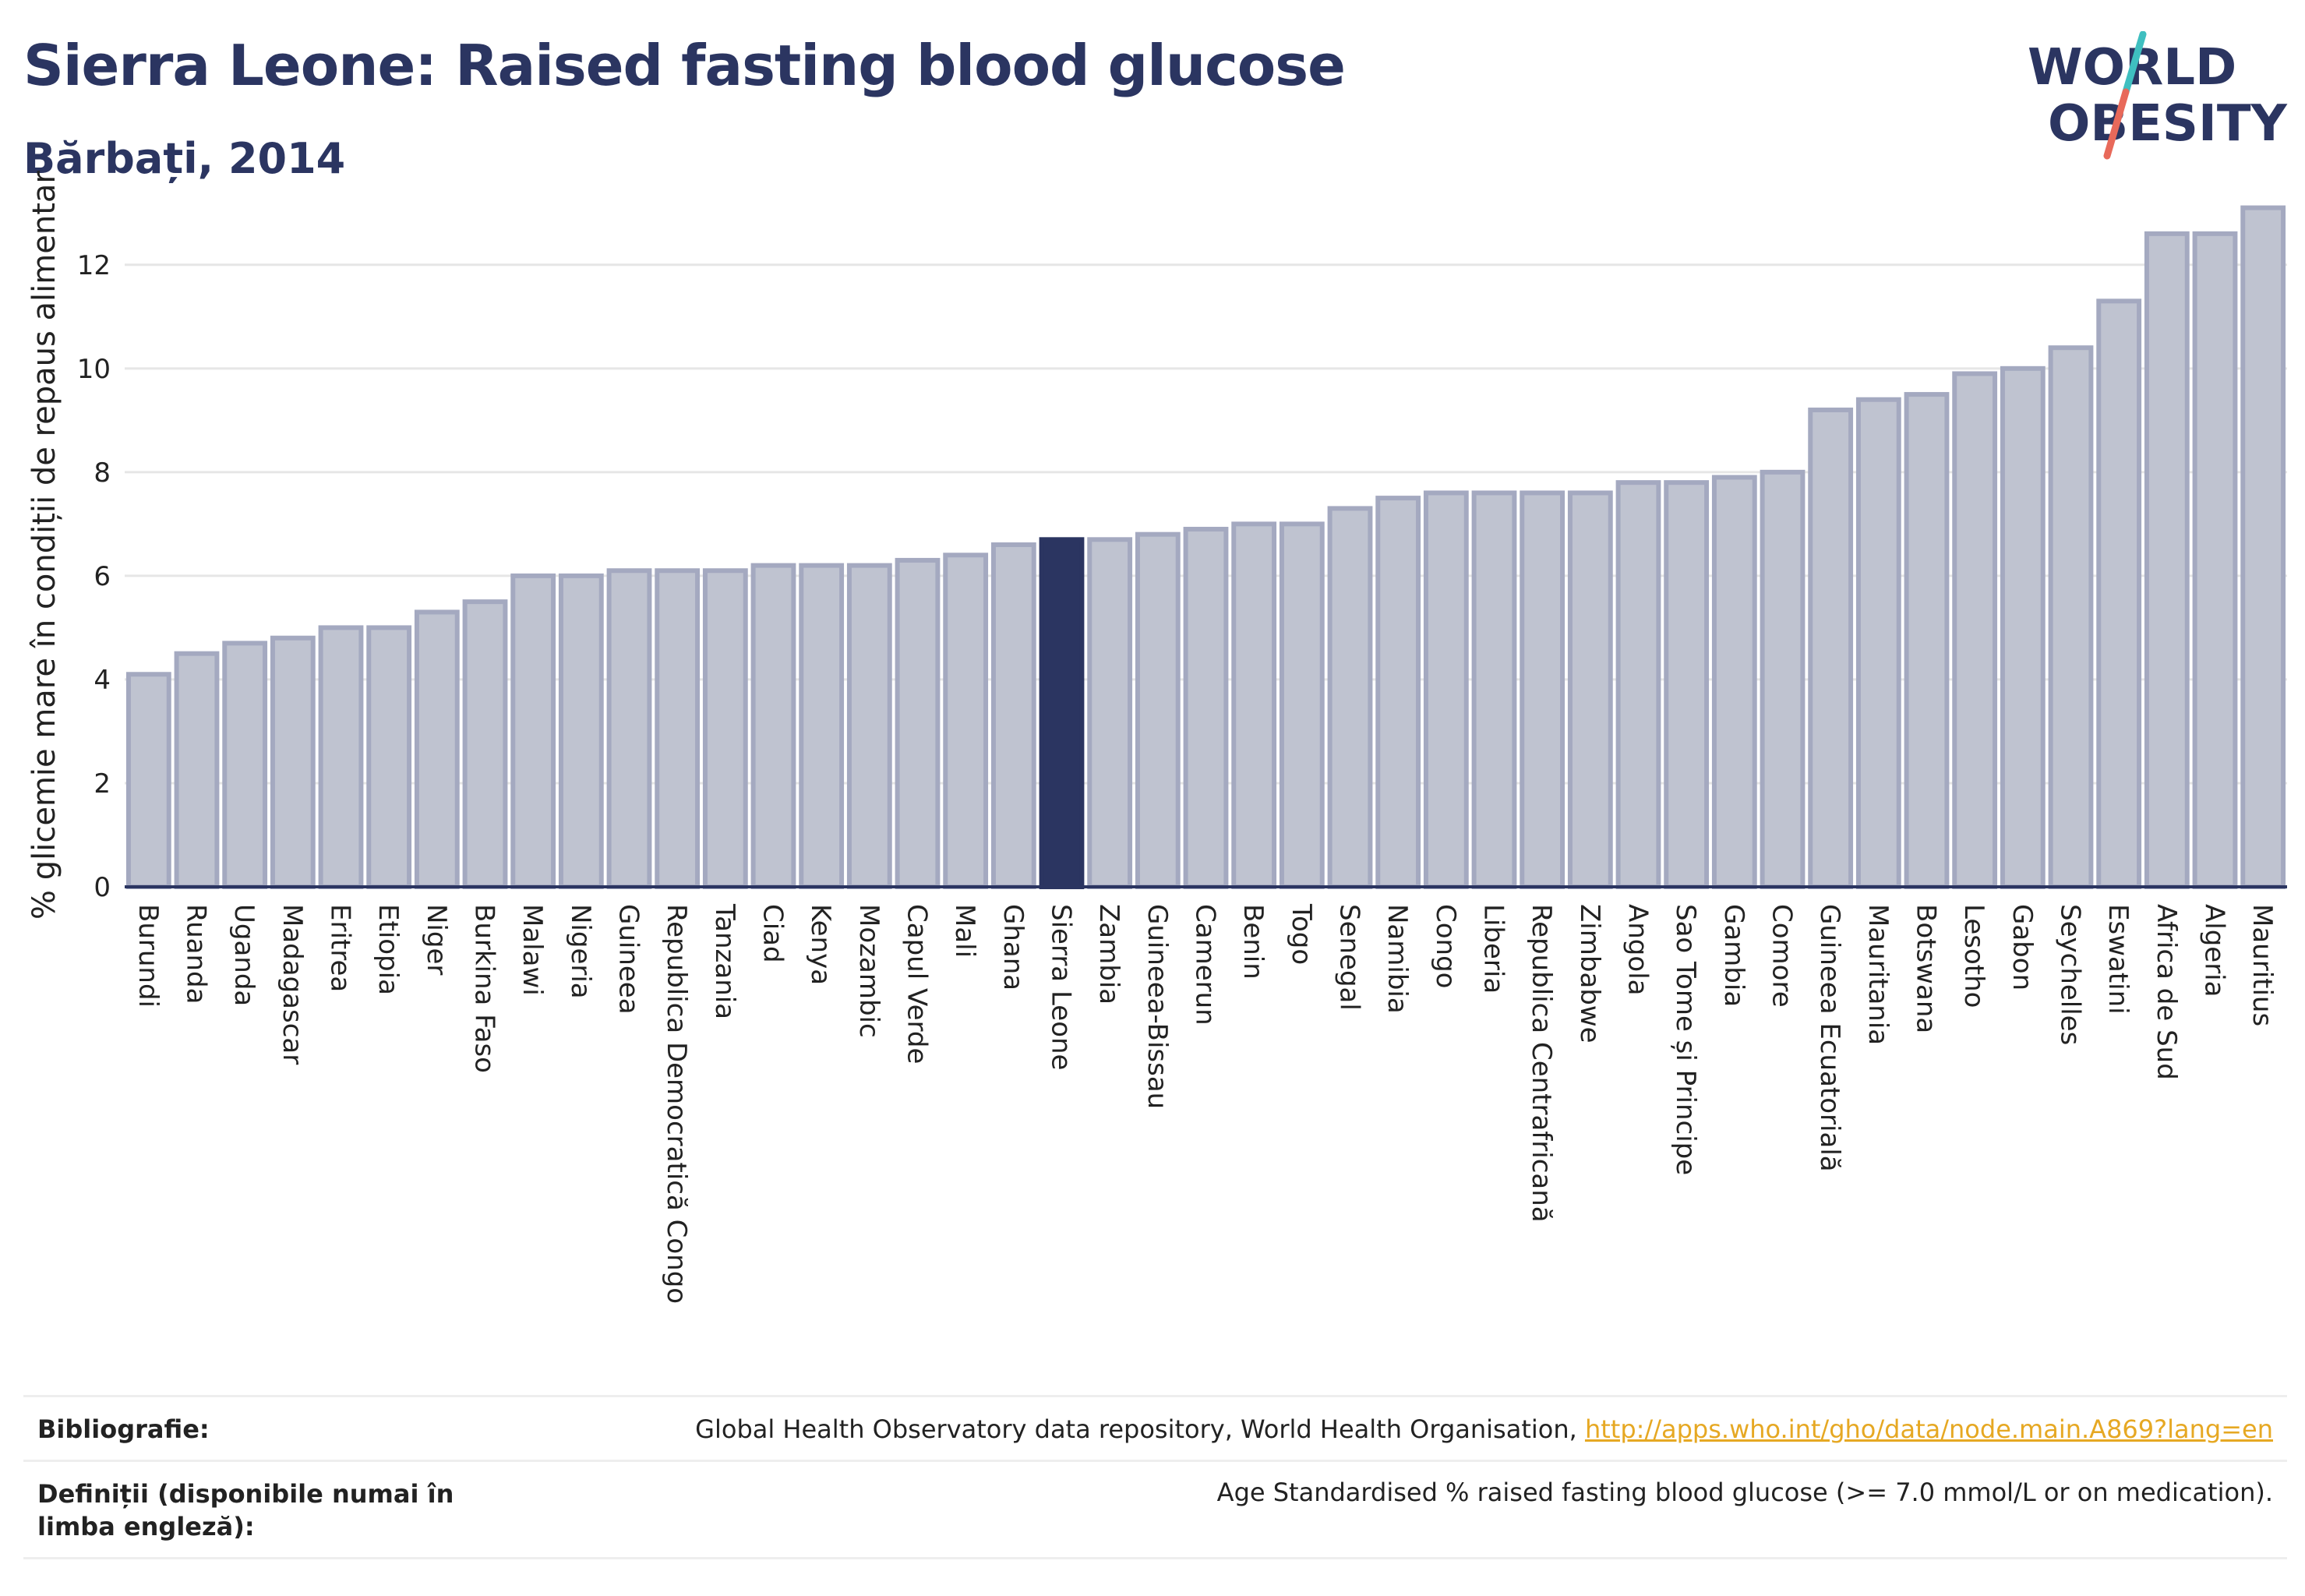 The width and height of the screenshot is (2305, 1596). What do you see at coordinates (1973, 956) in the screenshot?
I see `x-tick-label: Lesotho` at bounding box center [1973, 956].